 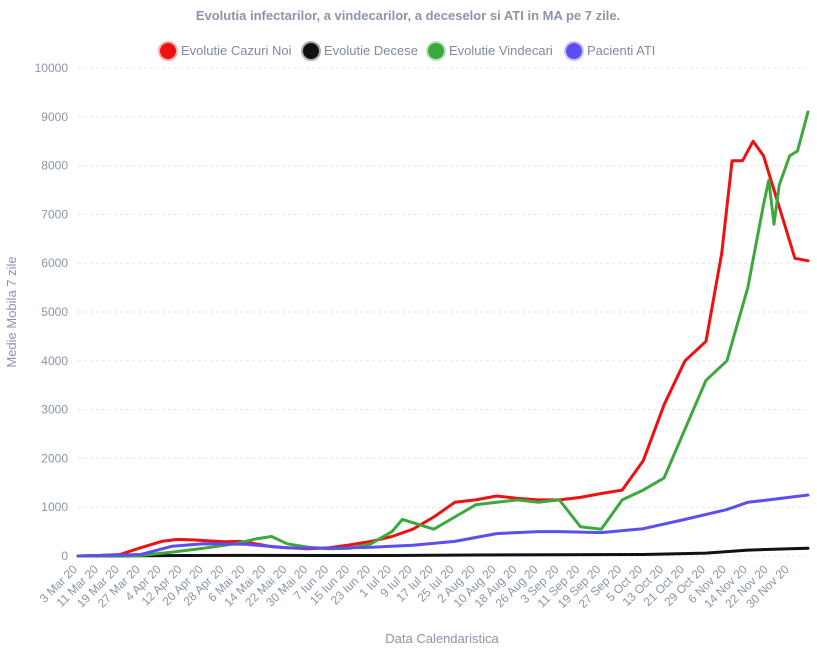 I want to click on y-tick-label: 7000, so click(x=54, y=214).